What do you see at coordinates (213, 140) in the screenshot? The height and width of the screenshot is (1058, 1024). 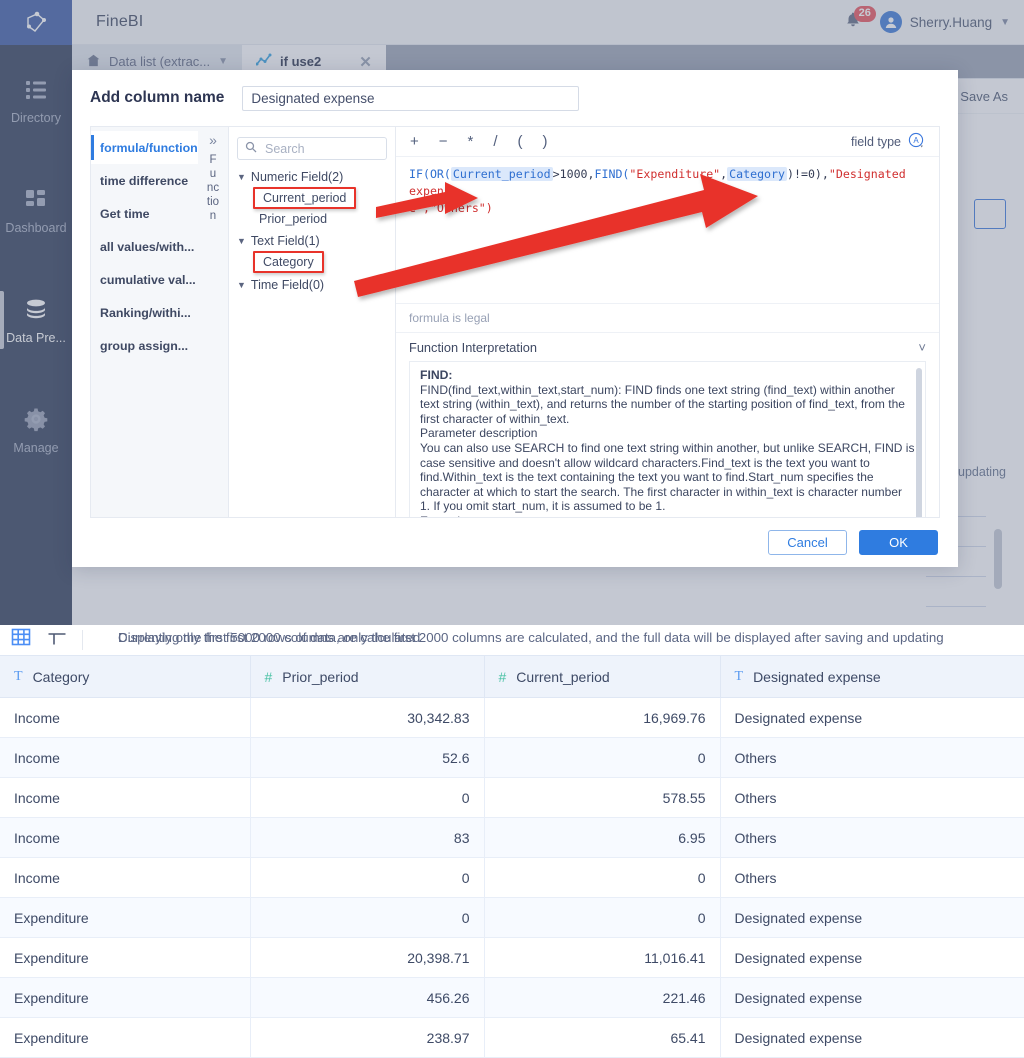 I see `chevrons-right-icon: »` at bounding box center [213, 140].